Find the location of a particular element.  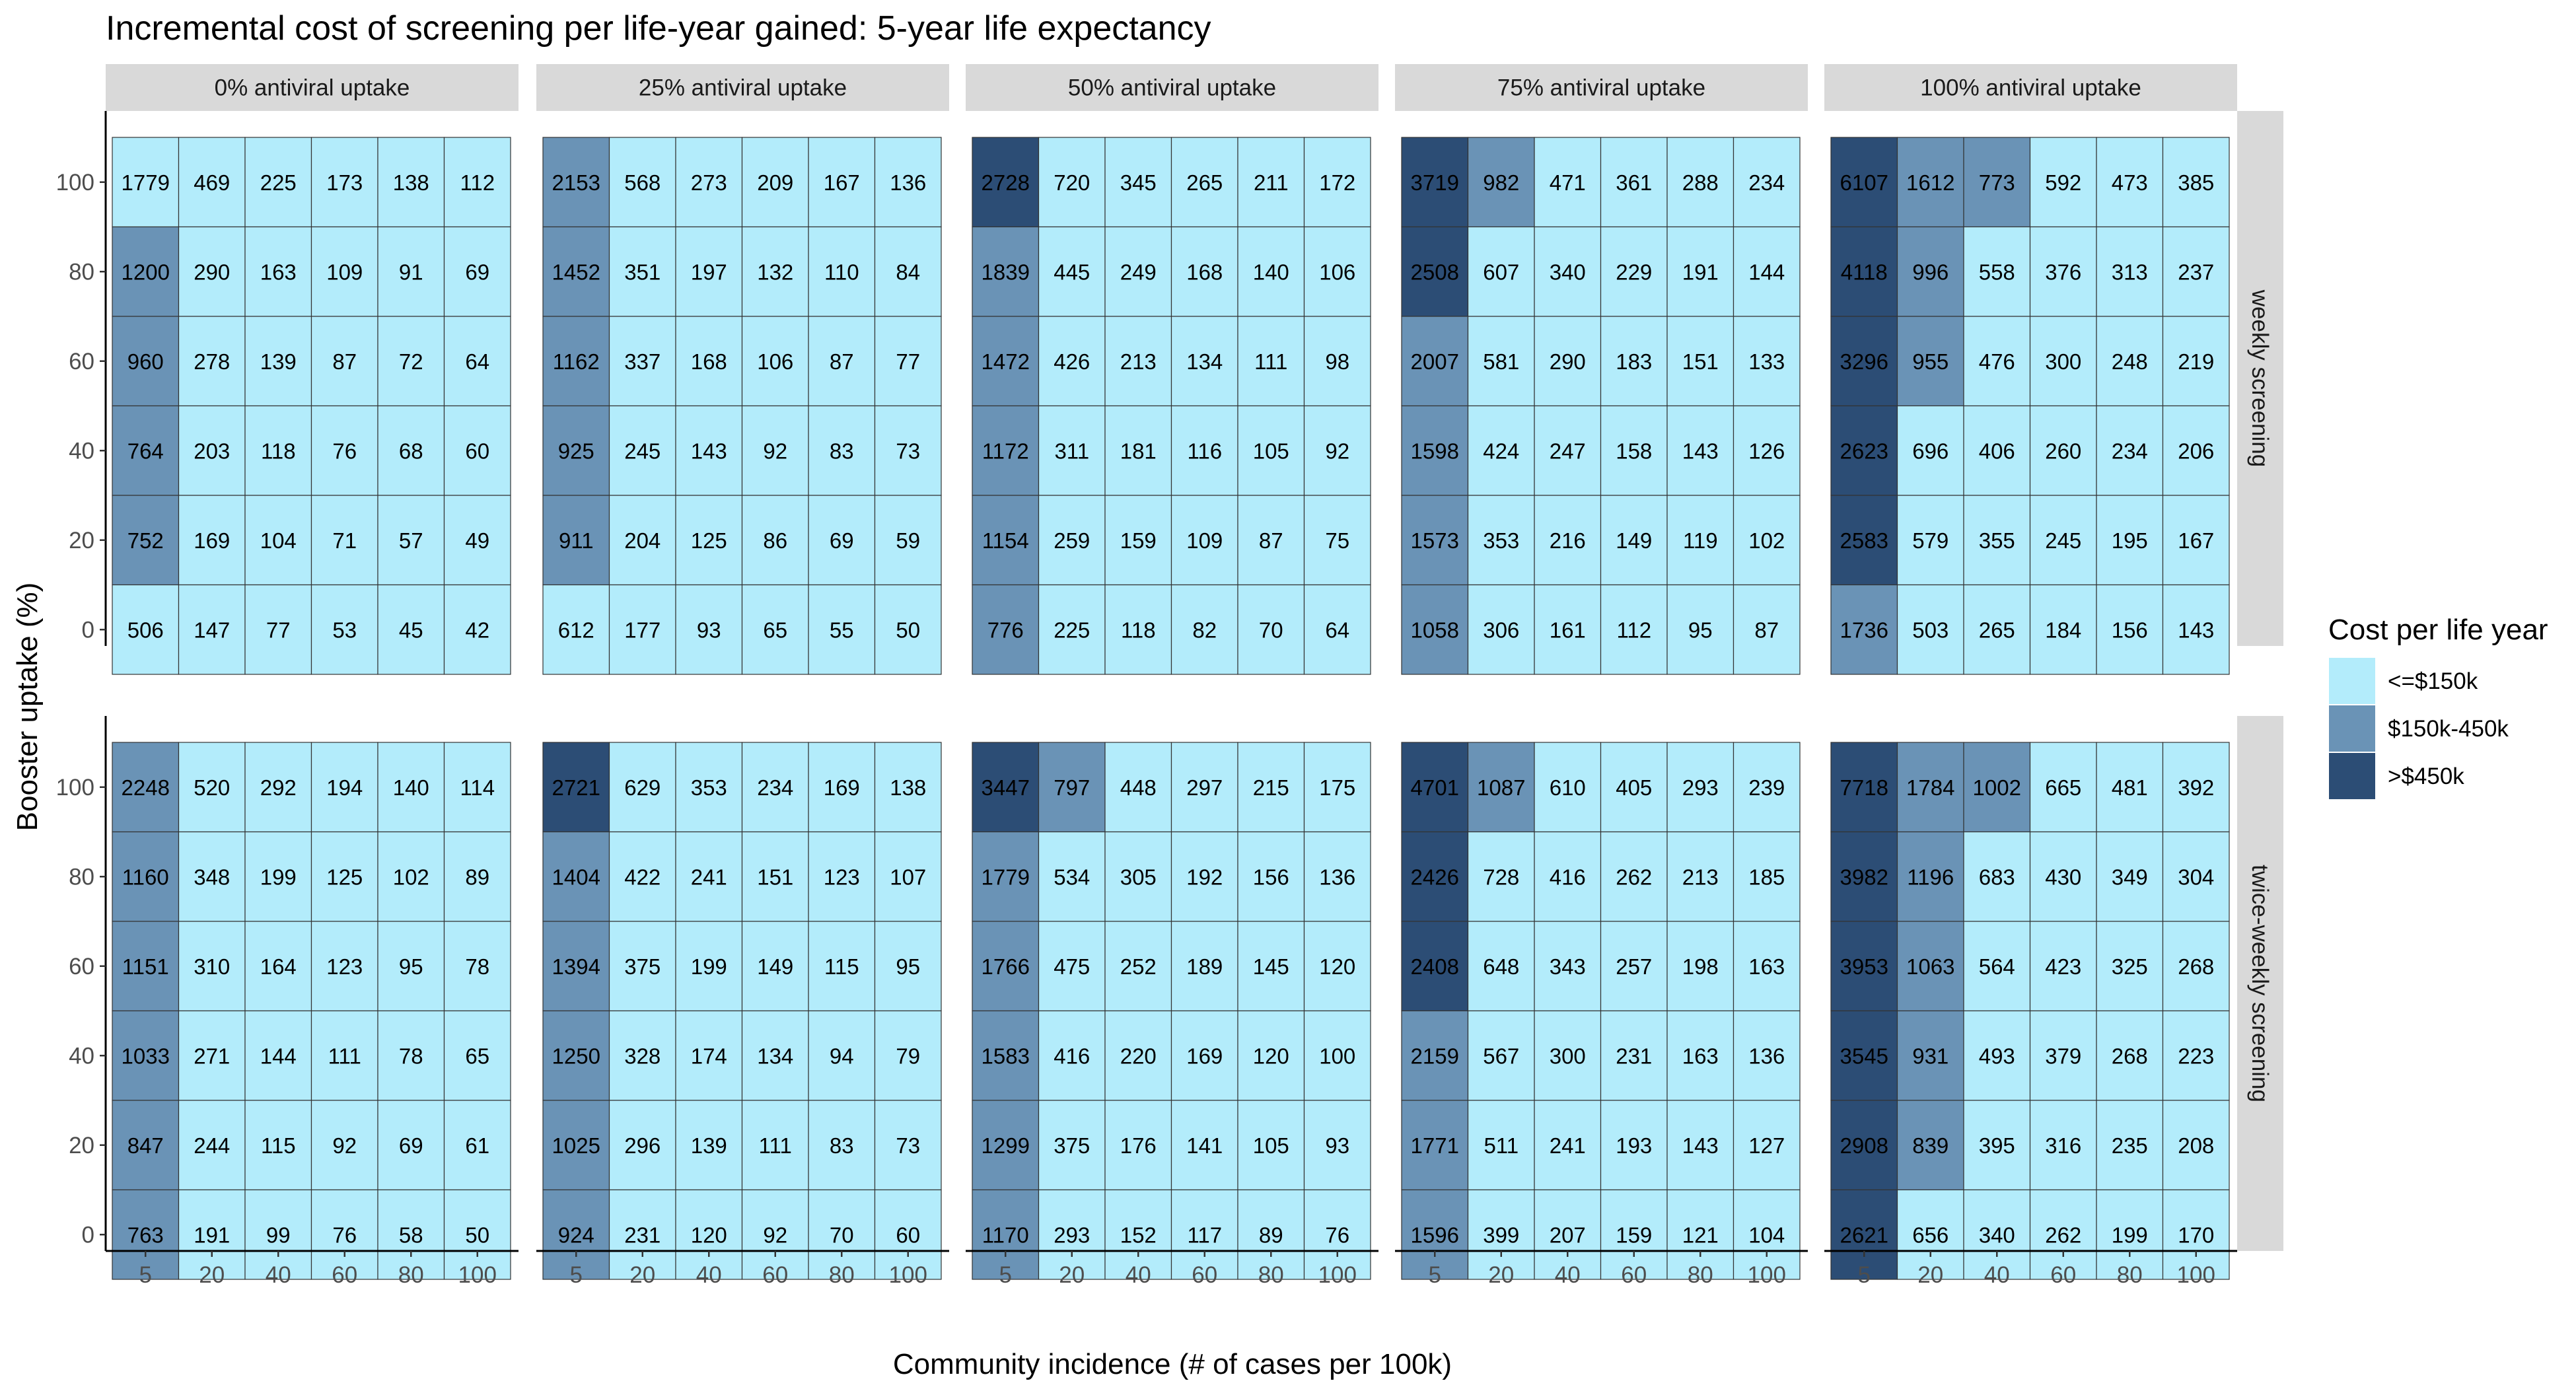

tile-value-label: 89 is located at coordinates (1271, 1235).